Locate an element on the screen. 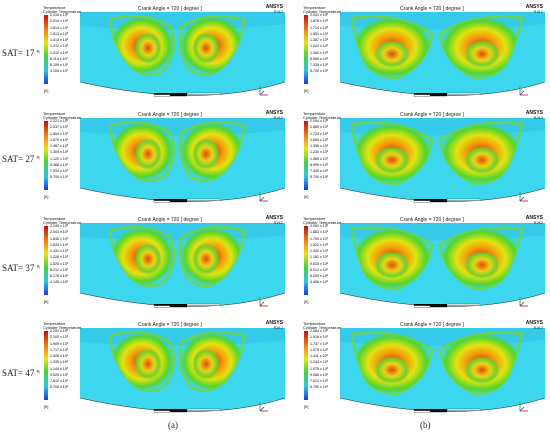 The image size is (550, 432). colorbar-tick-label: 7.534 x 10² is located at coordinates (59, 171).